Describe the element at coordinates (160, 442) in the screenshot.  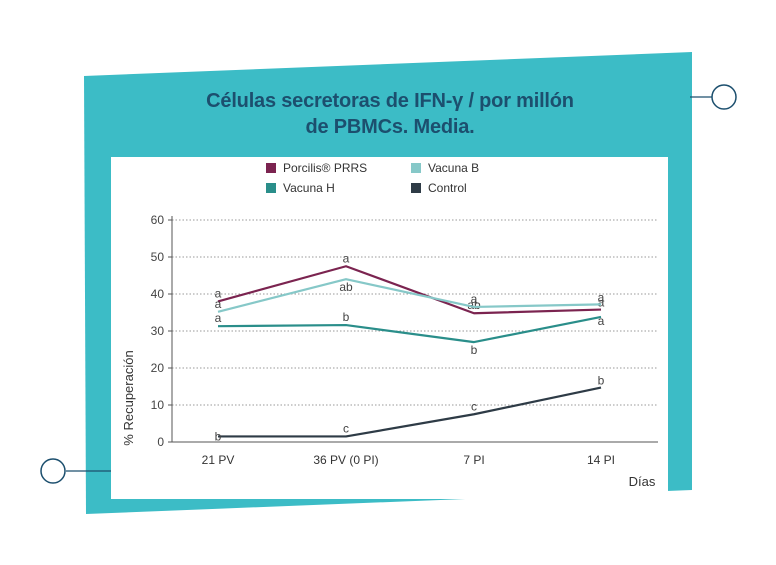
I see `y-tick-label: 0` at that location.